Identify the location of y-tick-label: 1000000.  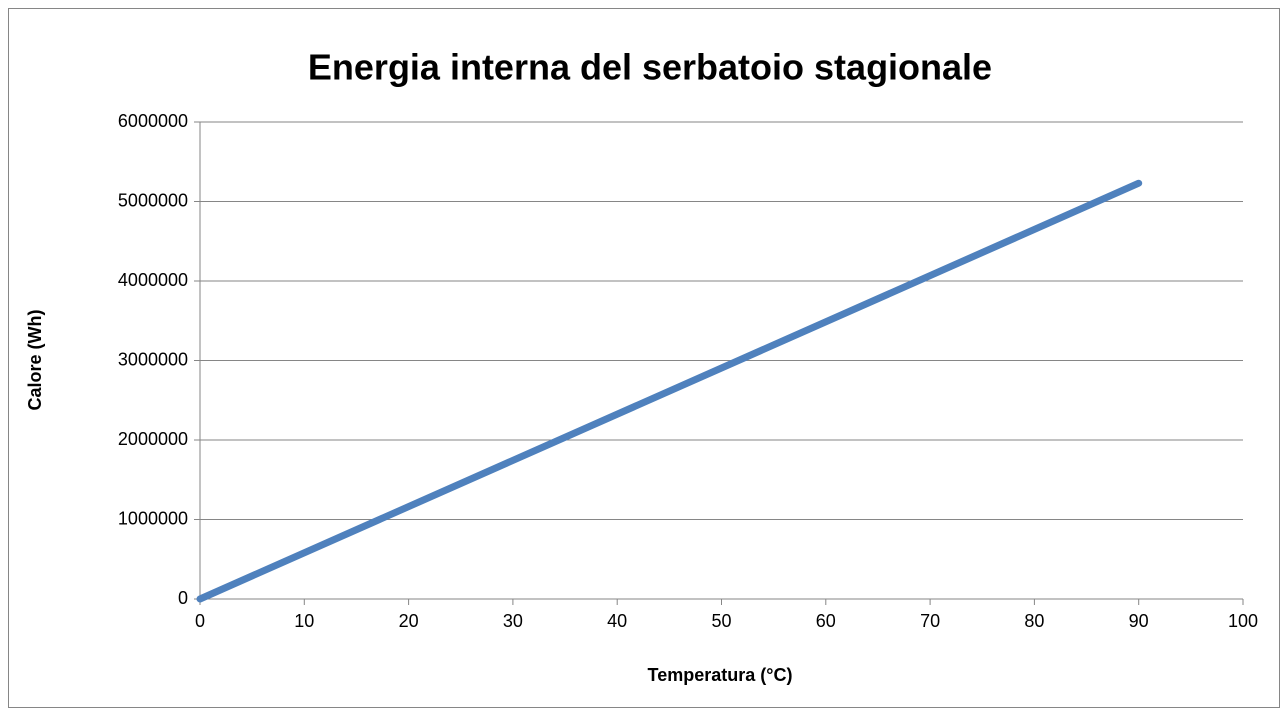
(153, 518).